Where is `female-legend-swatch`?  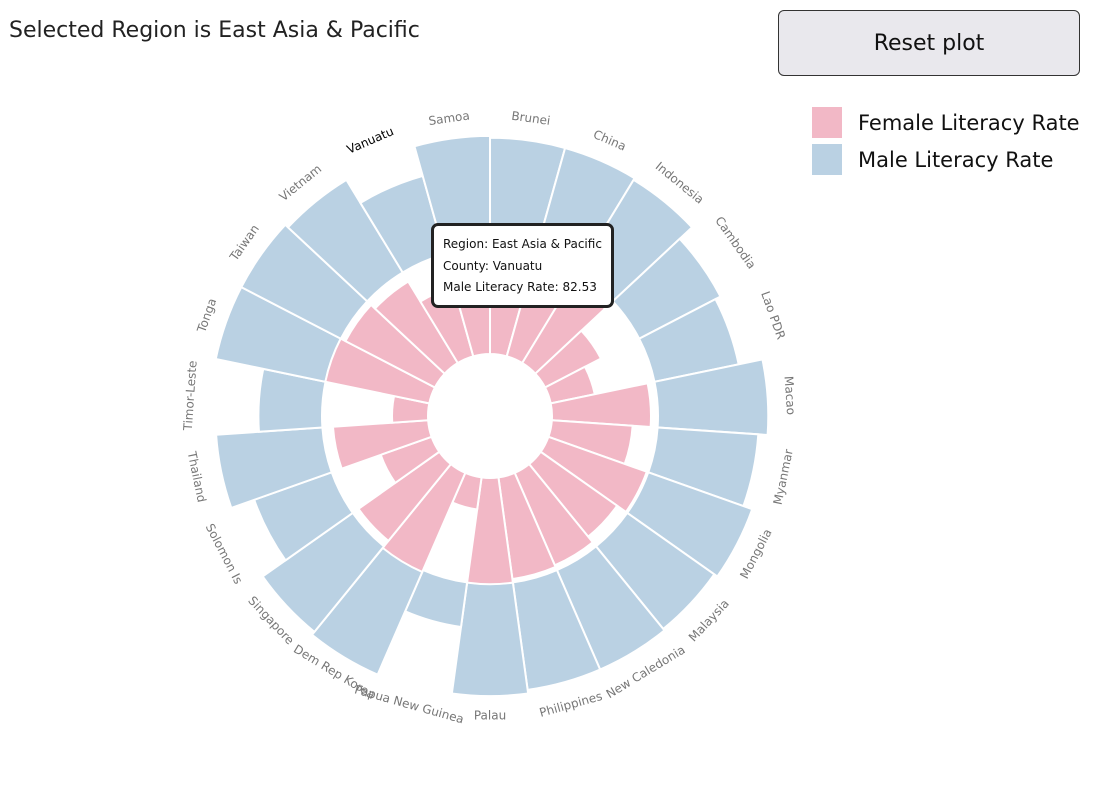
female-legend-swatch is located at coordinates (827, 122).